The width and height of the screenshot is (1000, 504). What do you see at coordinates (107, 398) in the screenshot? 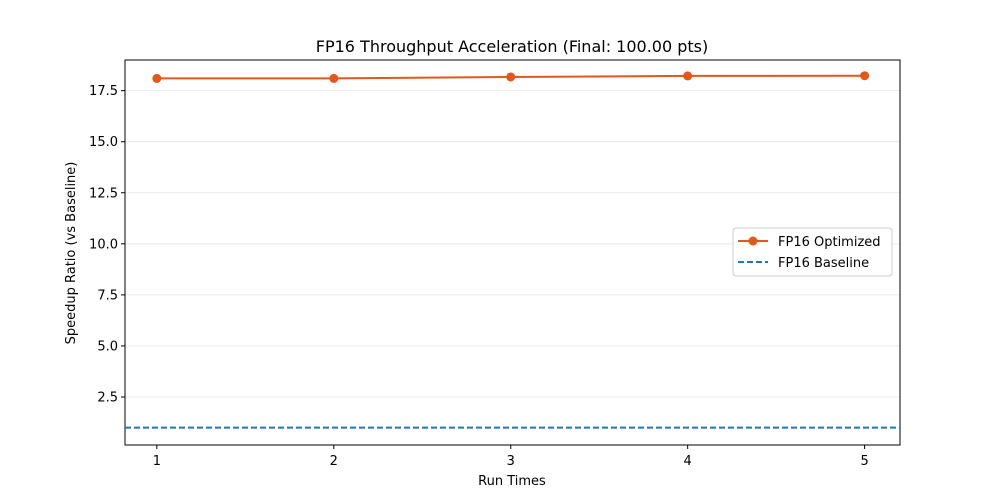
I see `y-tick-label: 2.5` at bounding box center [107, 398].